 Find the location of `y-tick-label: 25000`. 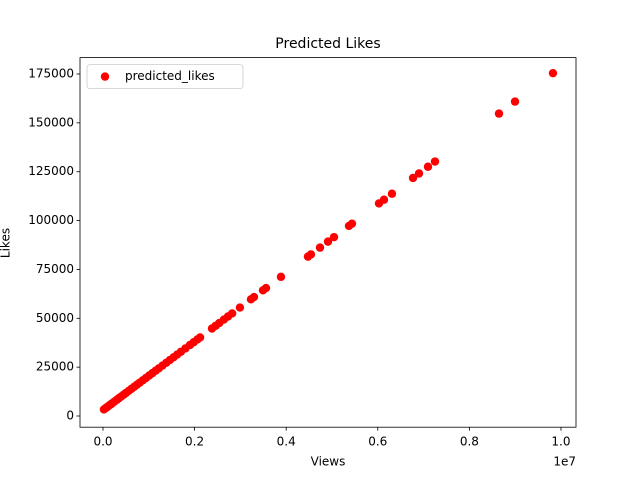

y-tick-label: 25000 is located at coordinates (55, 367).